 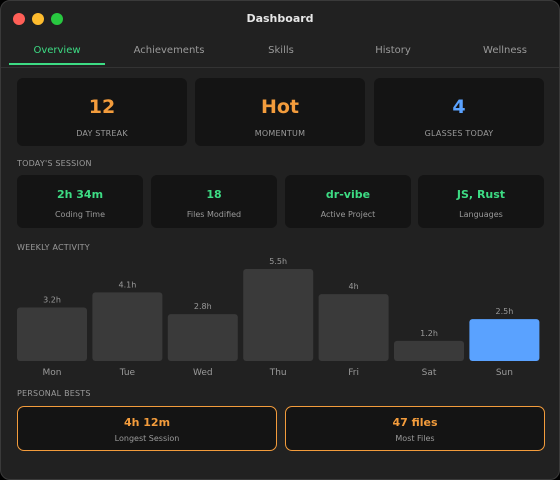 What do you see at coordinates (38, 19) in the screenshot?
I see `minimize-window-button` at bounding box center [38, 19].